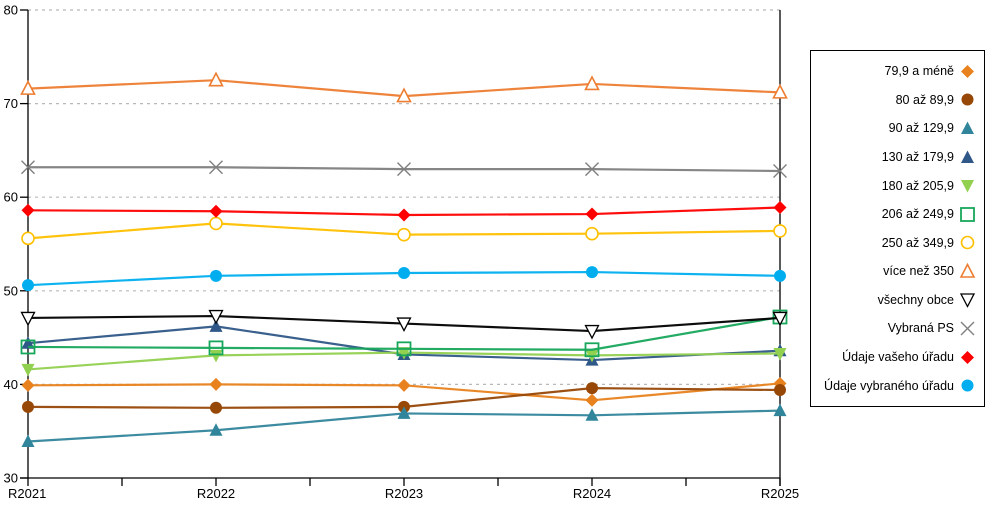  I want to click on legend-item-3: 130 až 179,9, so click(895, 157).